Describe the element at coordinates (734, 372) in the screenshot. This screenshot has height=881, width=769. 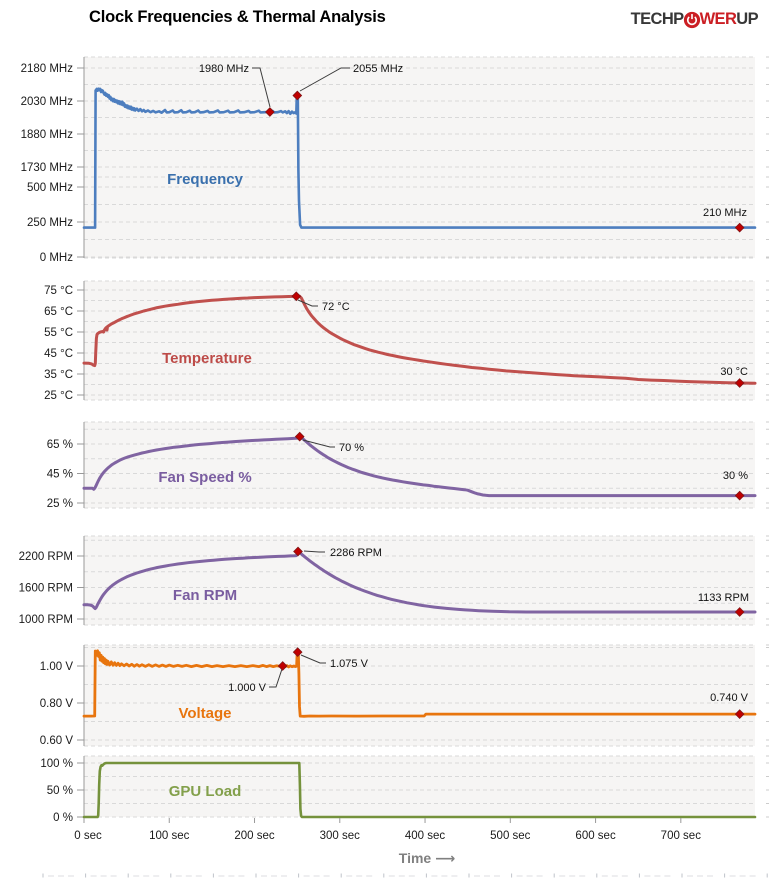
I see `annotation-label: 30 °C` at that location.